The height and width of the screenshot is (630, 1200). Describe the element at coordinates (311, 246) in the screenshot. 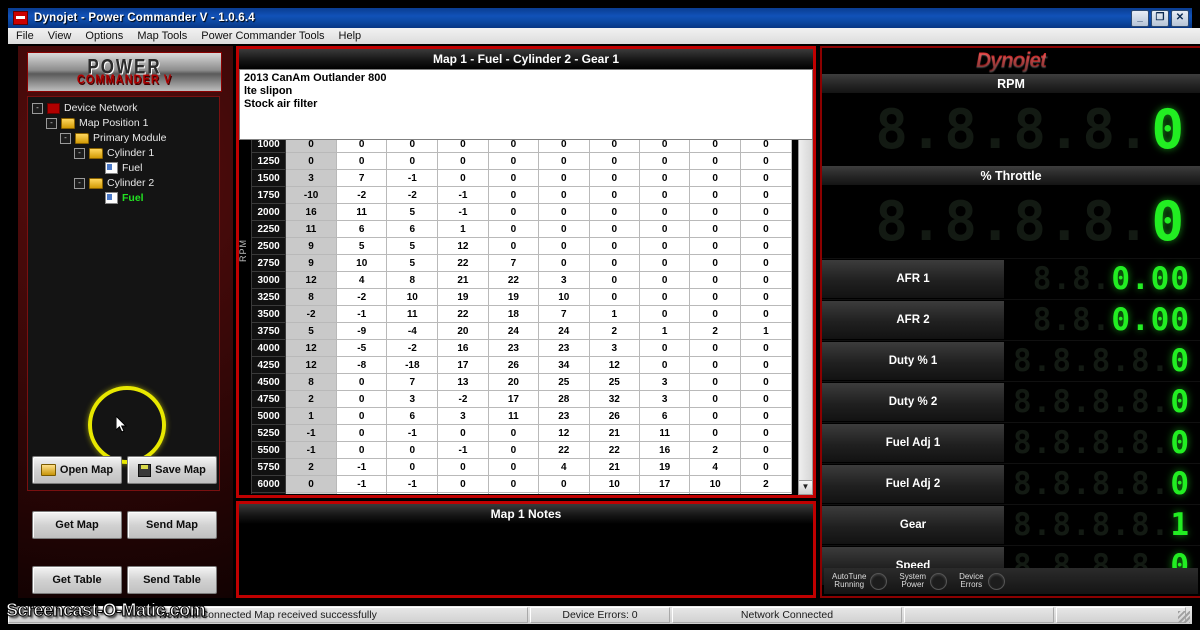

I see `map-cell: 9` at that location.